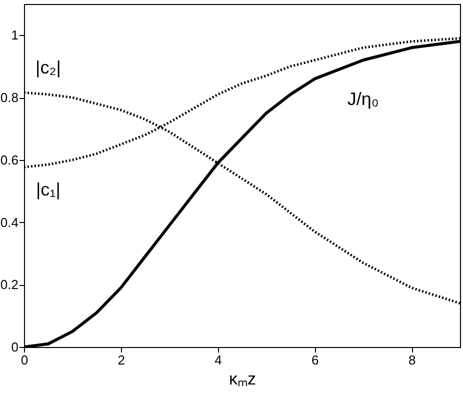 The width and height of the screenshot is (463, 393). I want to click on x-axis-title: κₘz, so click(242, 379).